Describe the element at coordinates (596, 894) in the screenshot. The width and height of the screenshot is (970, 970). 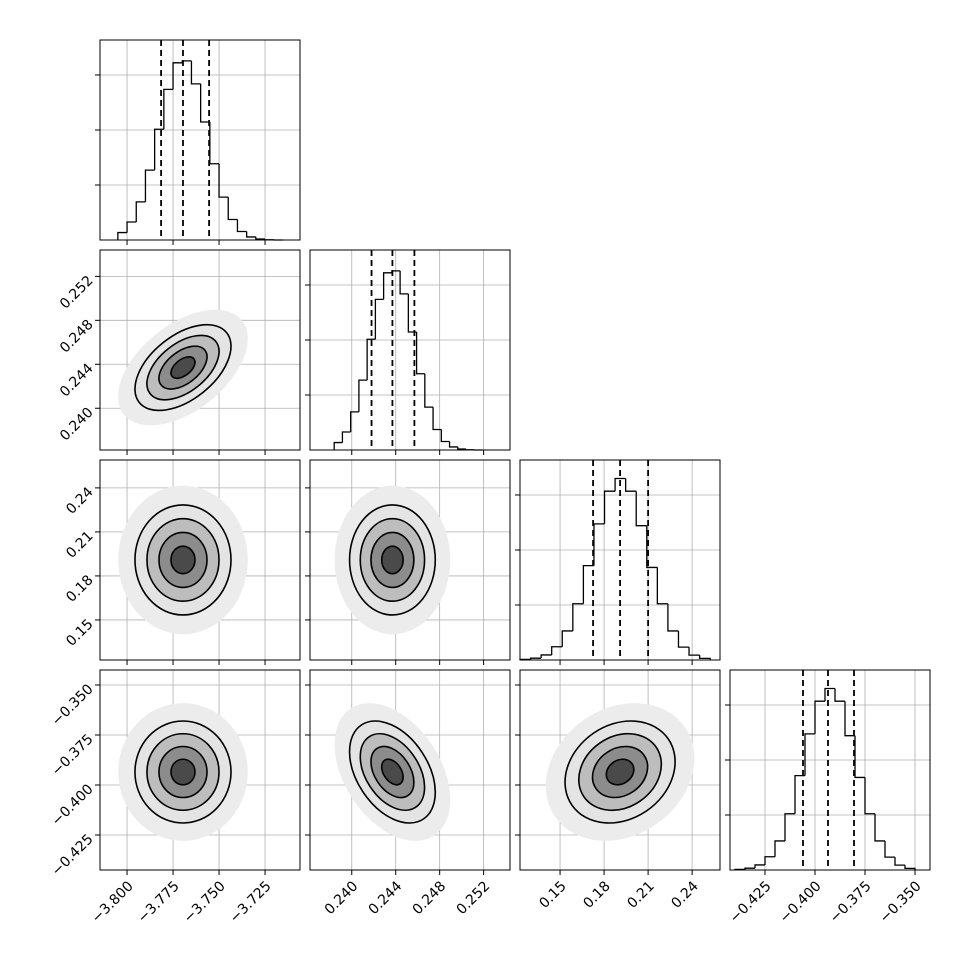
I see `x-tick-label: 0.18` at that location.